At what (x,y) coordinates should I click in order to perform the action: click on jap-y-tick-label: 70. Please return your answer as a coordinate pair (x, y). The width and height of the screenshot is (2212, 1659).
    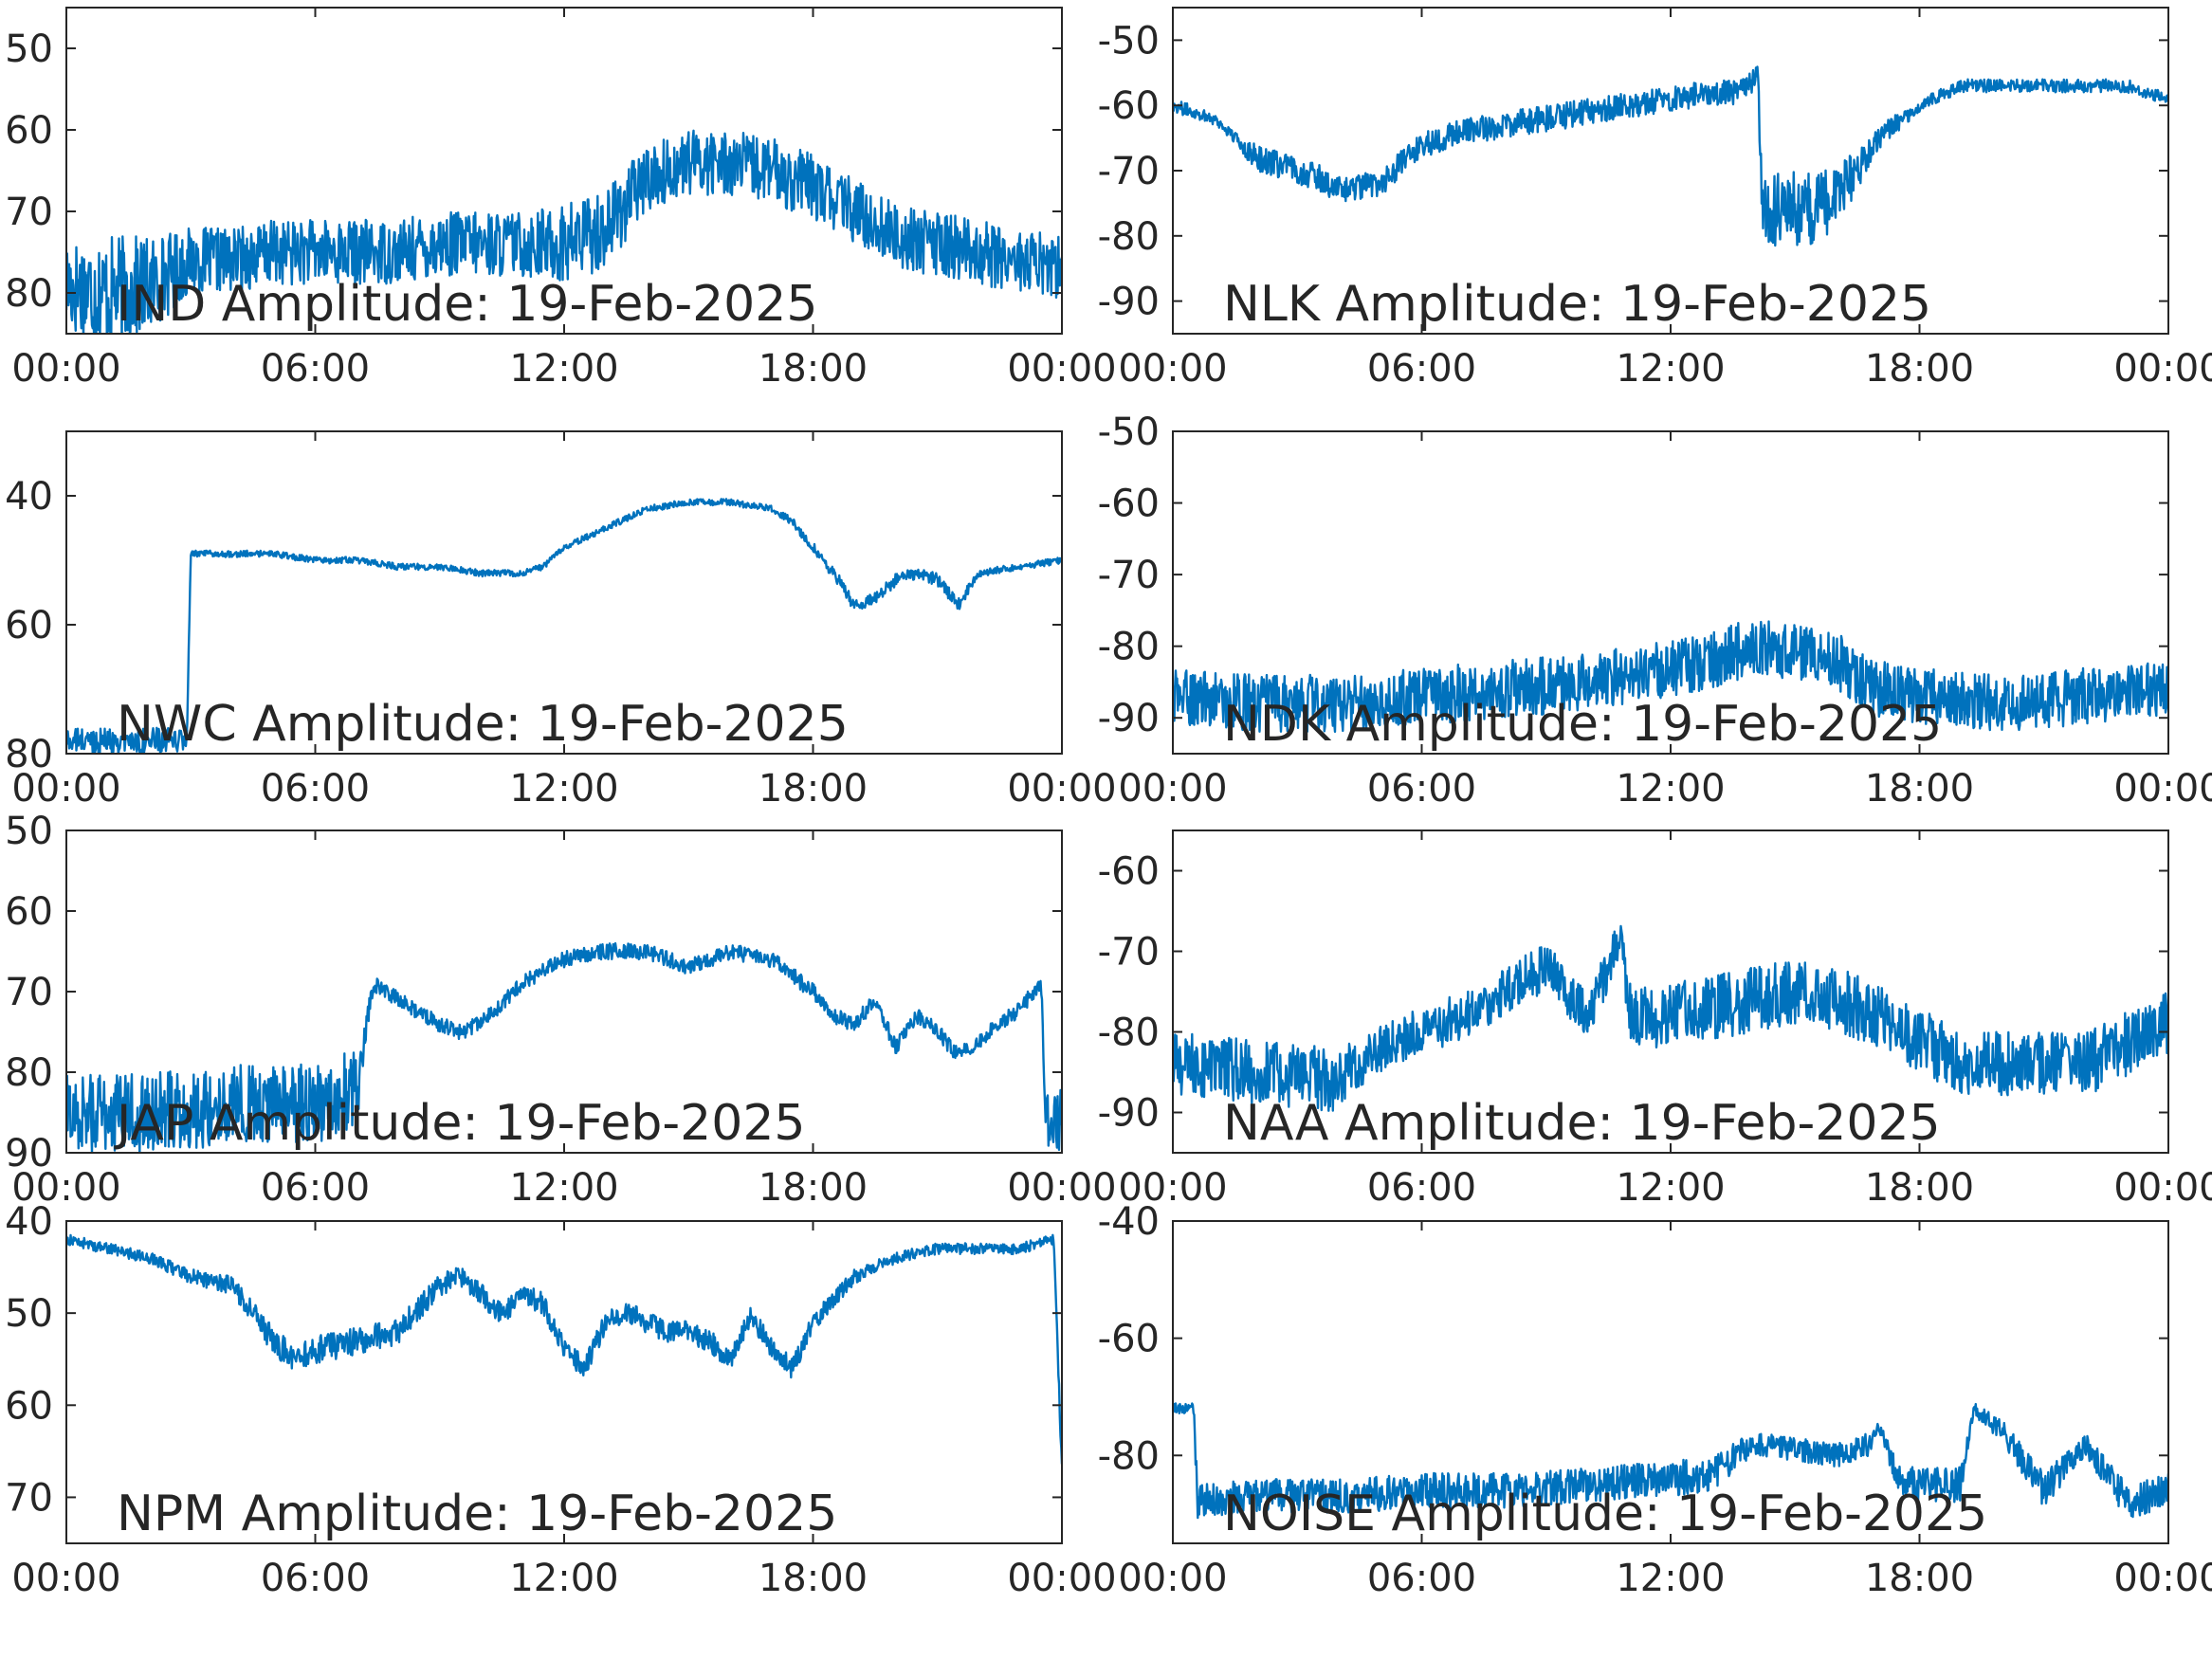
    Looking at the image, I should click on (29, 992).